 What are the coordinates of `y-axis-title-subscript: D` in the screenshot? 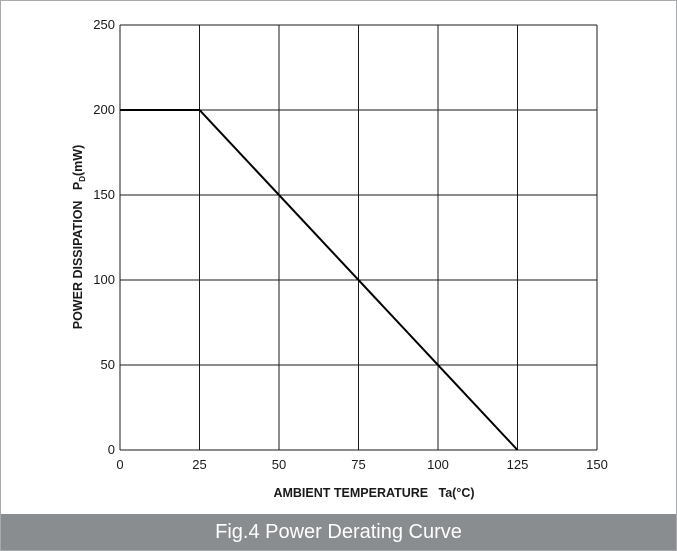 It's located at (82, 179).